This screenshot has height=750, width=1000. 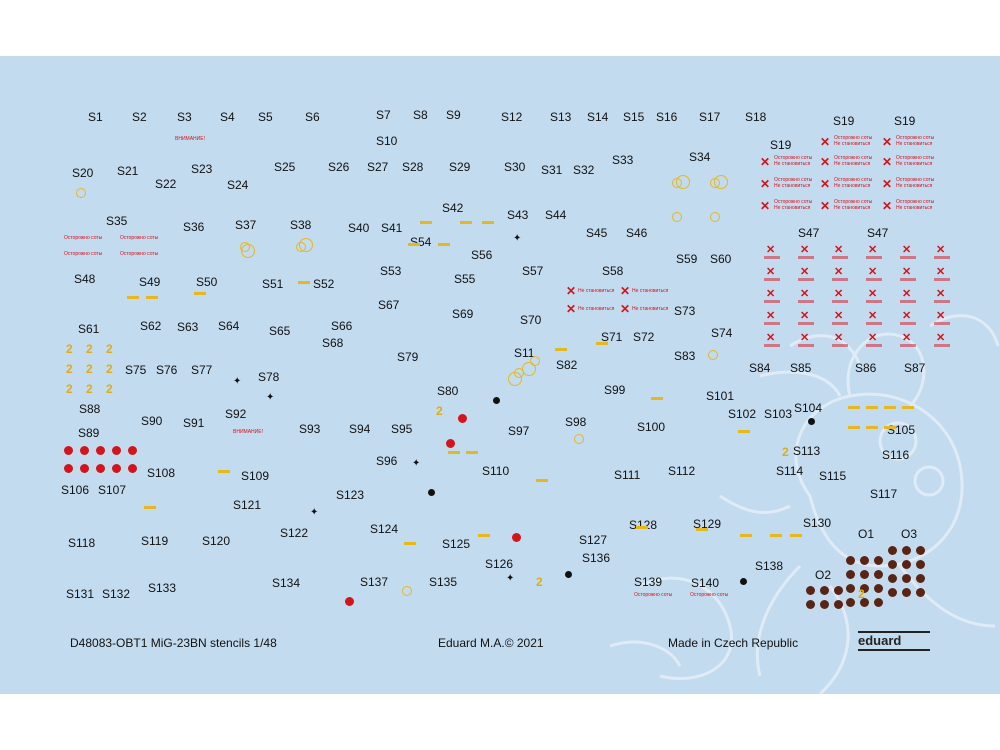 What do you see at coordinates (584, 170) in the screenshot?
I see `stencil-label: S32` at bounding box center [584, 170].